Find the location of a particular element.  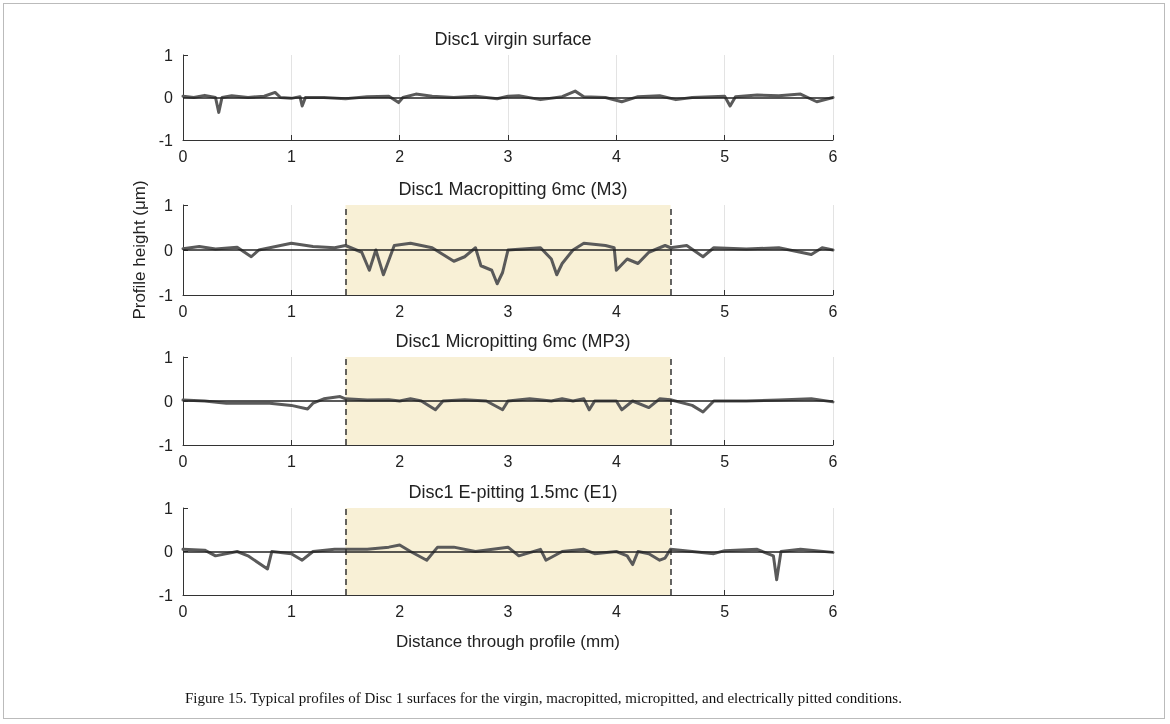

chart-title: Disc1 Macropitting 6mc (M3) is located at coordinates (513, 189).